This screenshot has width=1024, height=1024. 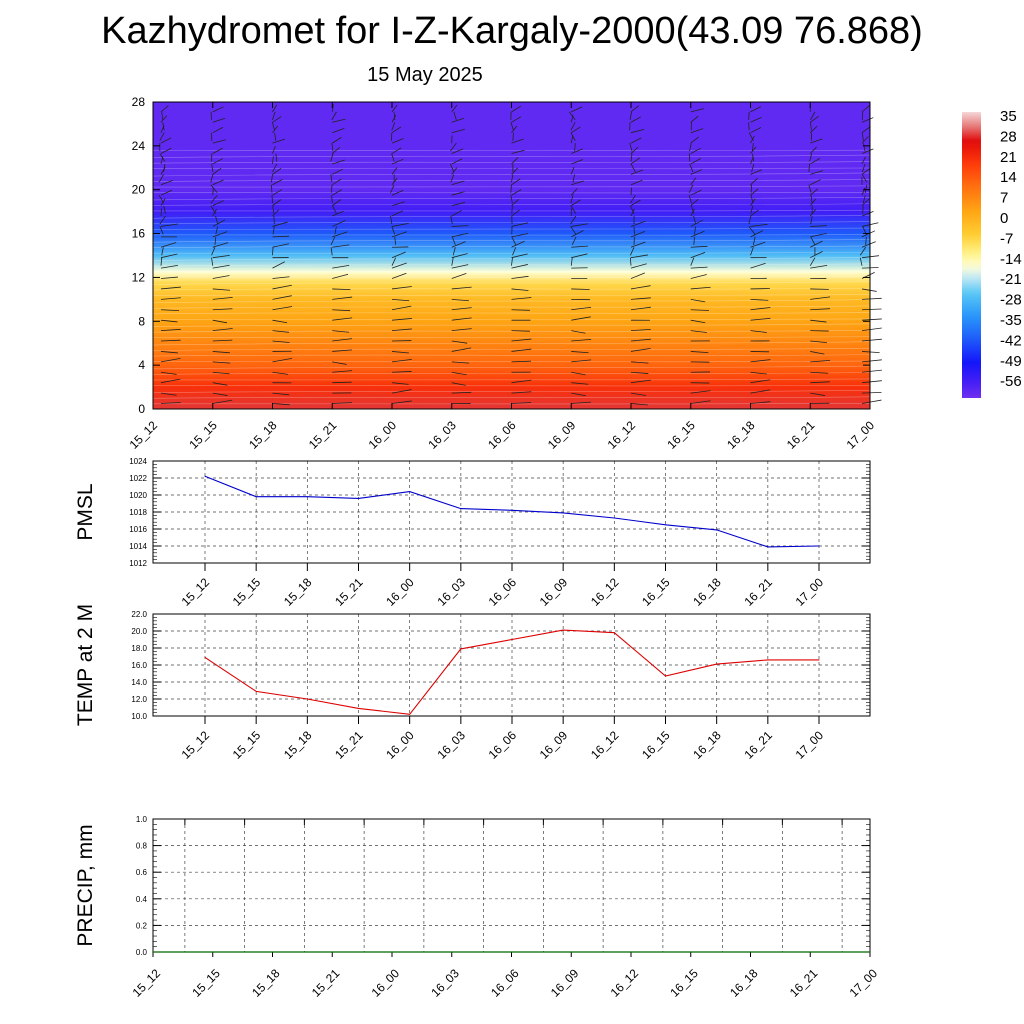 What do you see at coordinates (1011, 340) in the screenshot?
I see `colorbar-label: -42` at bounding box center [1011, 340].